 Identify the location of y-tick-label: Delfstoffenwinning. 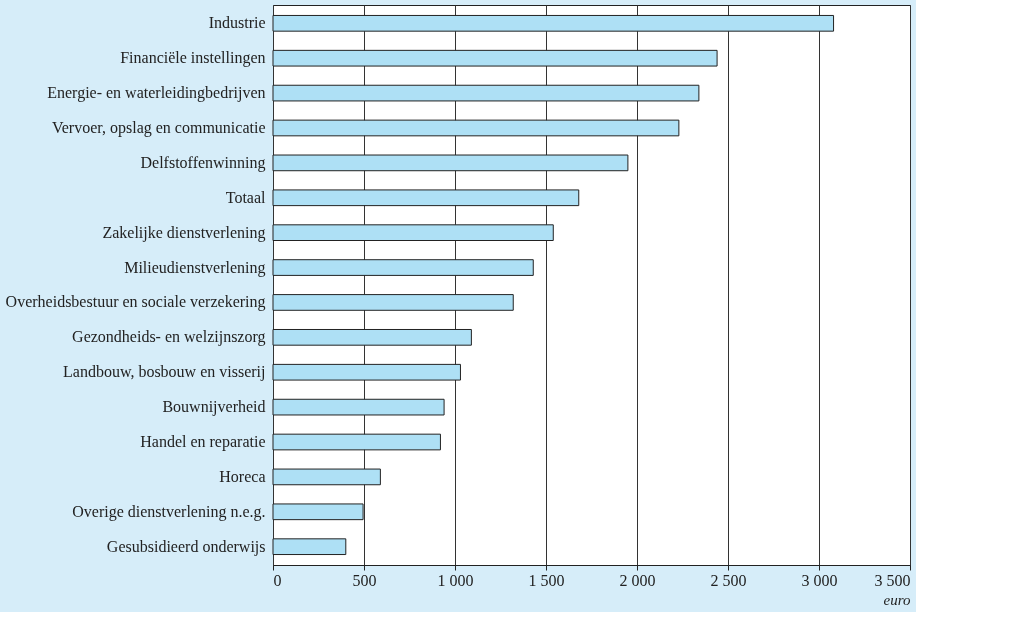
(203, 162).